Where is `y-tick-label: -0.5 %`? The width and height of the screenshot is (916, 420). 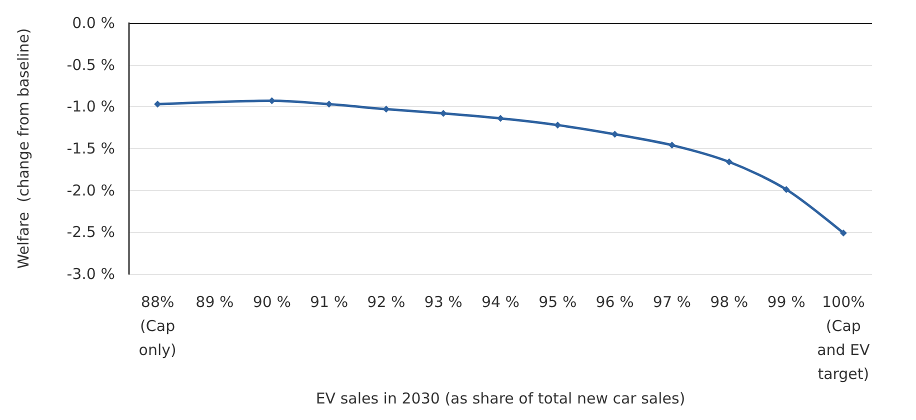 y-tick-label: -0.5 % is located at coordinates (90, 65).